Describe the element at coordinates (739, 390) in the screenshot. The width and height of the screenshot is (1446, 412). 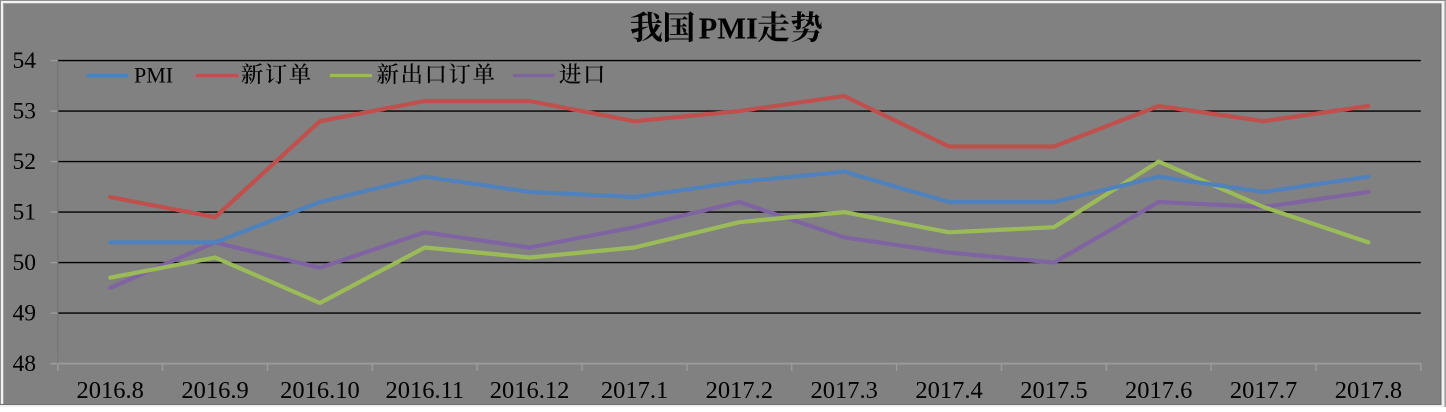
I see `svg-text: 2017.2` at that location.